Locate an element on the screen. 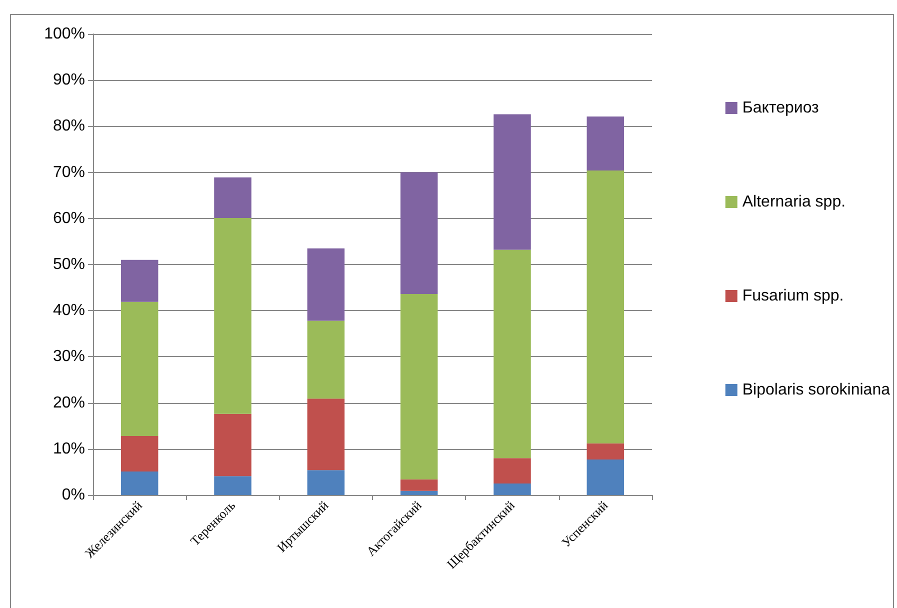 Image resolution: width=897 pixels, height=608 pixels. y-tick-label: 0% is located at coordinates (73, 495).